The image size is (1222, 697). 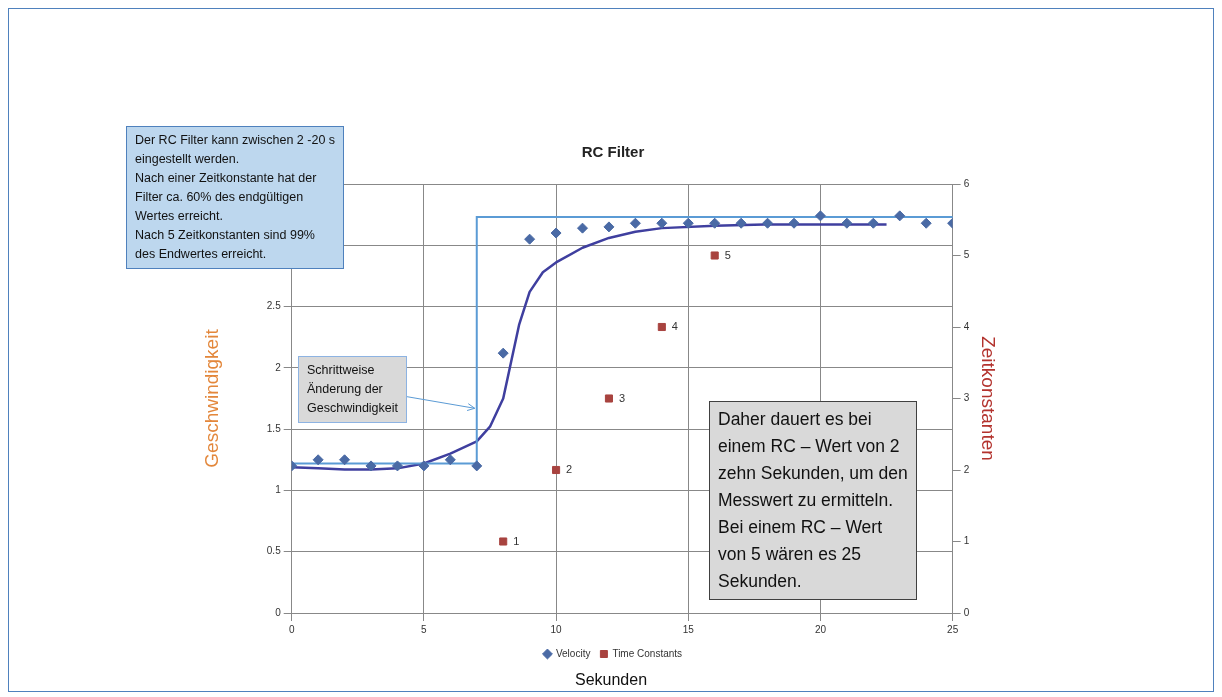 What do you see at coordinates (966, 326) in the screenshot?
I see `y2-tick-label: 4` at bounding box center [966, 326].